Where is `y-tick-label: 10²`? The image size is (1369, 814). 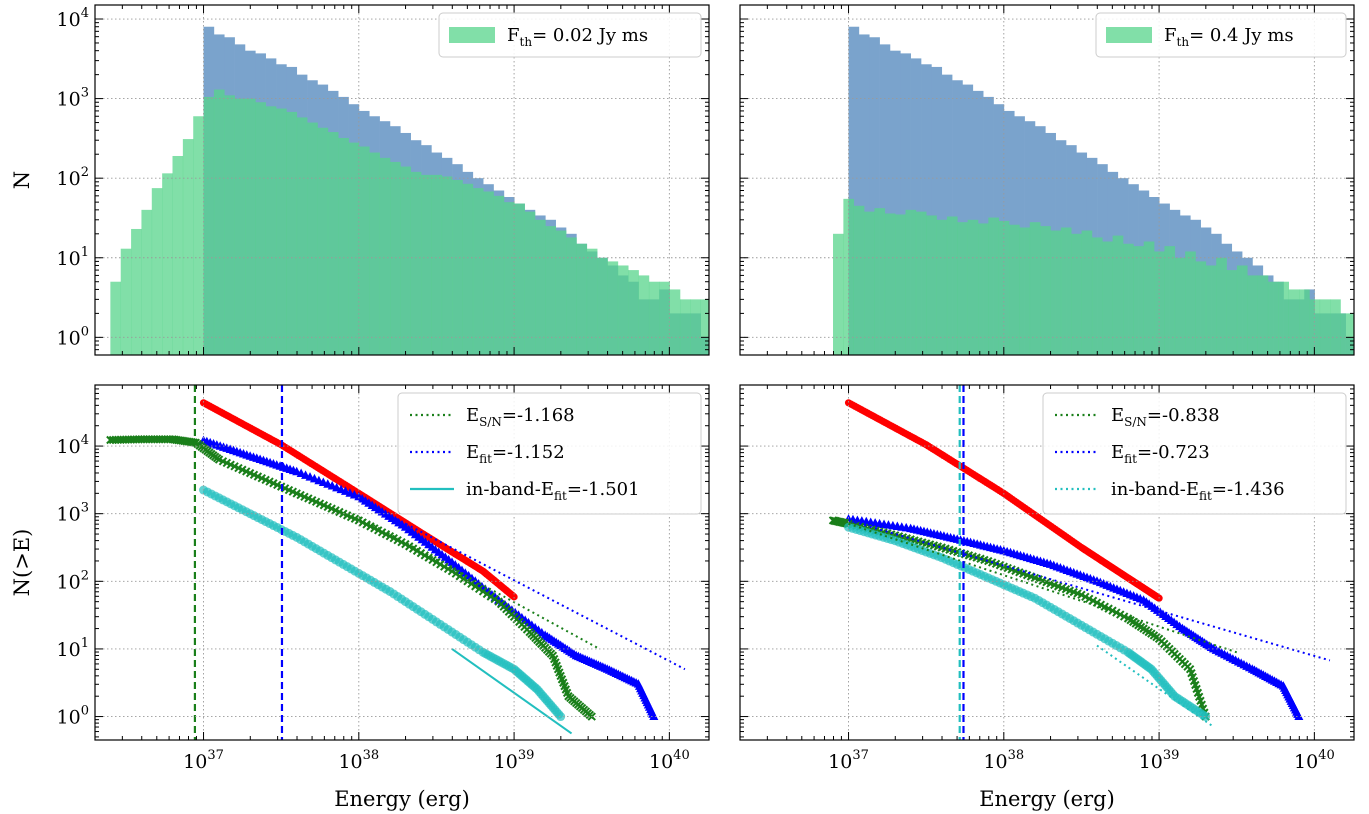 y-tick-label: 10² is located at coordinates (73, 177).